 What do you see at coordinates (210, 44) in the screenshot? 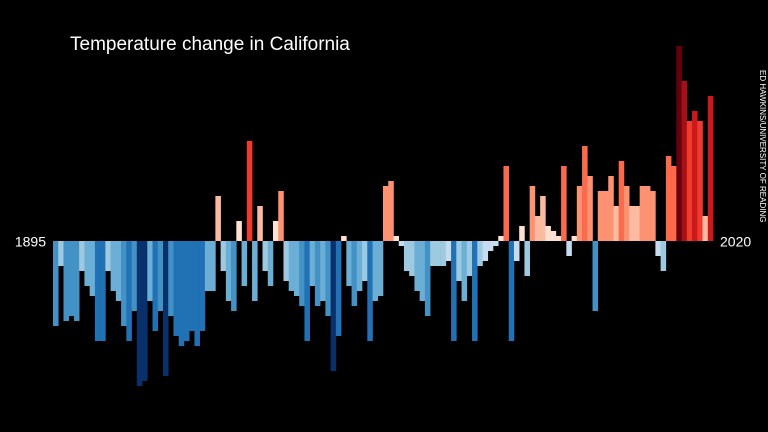
I see `chart-title: Temperature change in California` at bounding box center [210, 44].